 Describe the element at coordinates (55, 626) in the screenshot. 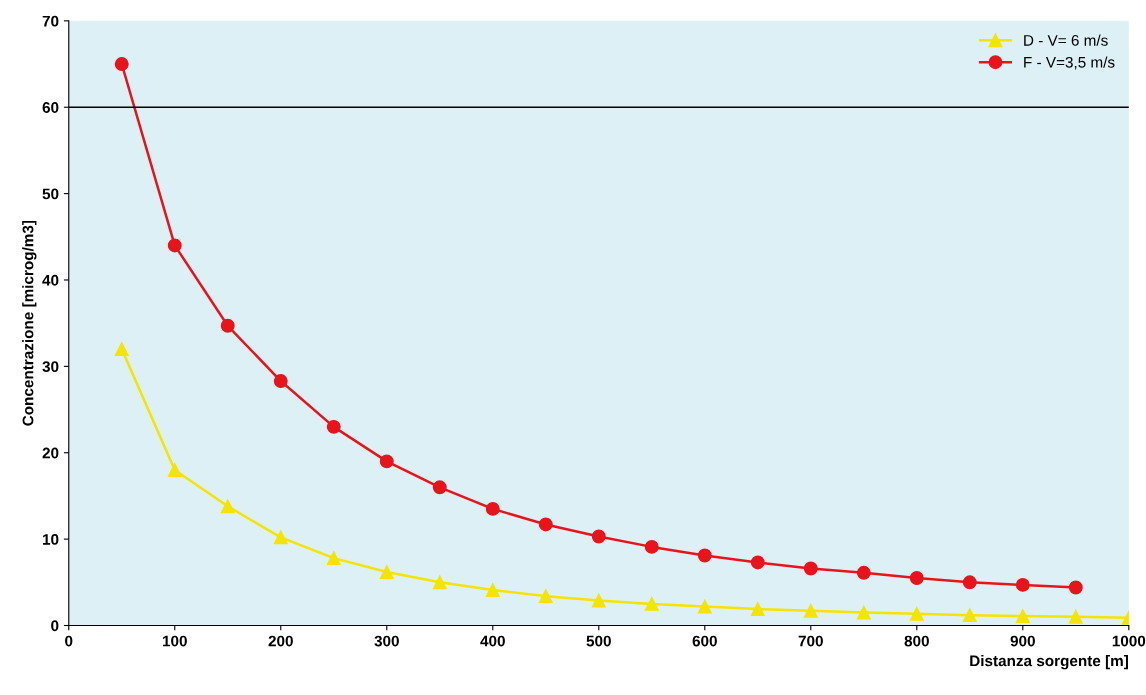

I see `y-tick-label: 0` at that location.